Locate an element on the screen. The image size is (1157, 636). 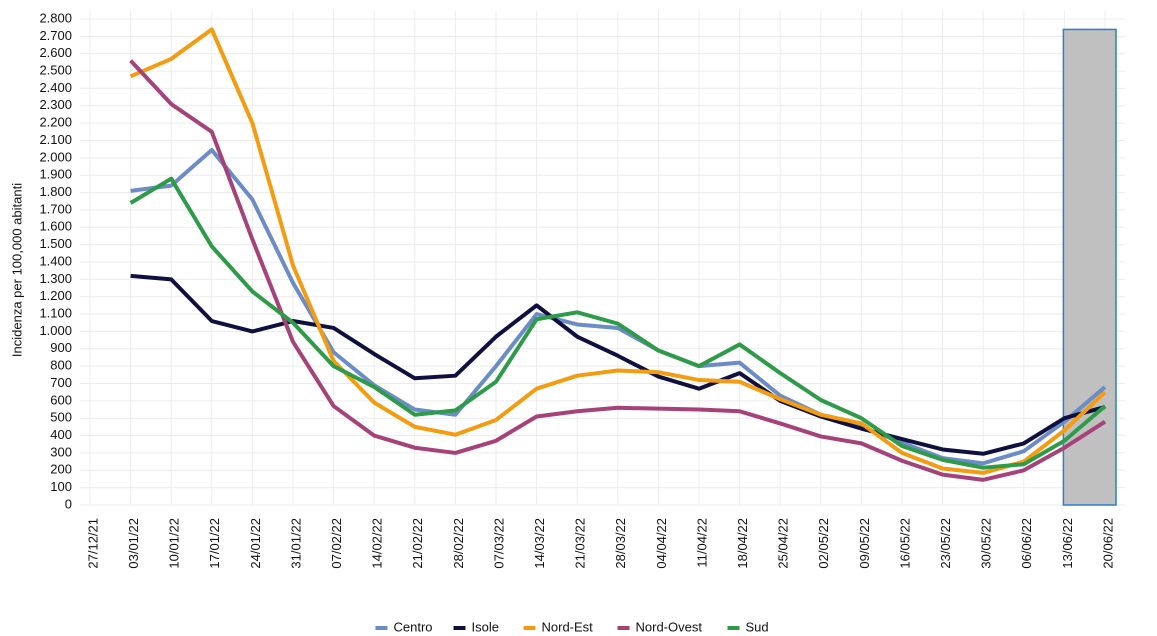
legend-label: Nord-Ovest is located at coordinates (669, 626).